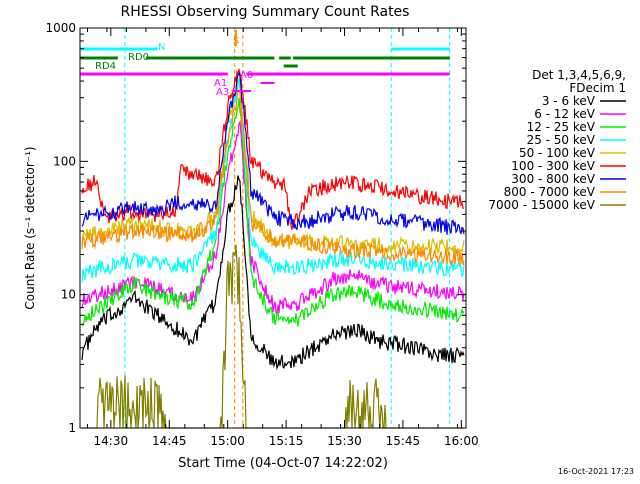  What do you see at coordinates (265, 64) in the screenshot?
I see `state-bars: N RD0 RD4 S A1 A0 A3` at bounding box center [265, 64].